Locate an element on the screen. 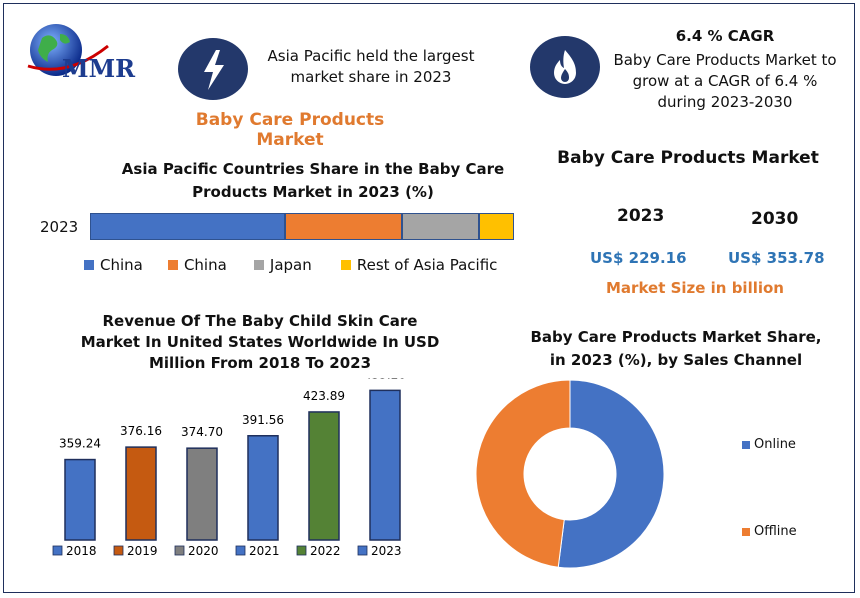 Image resolution: width=860 pixels, height=598 pixels. legend-label-china-2: China is located at coordinates (205, 264).